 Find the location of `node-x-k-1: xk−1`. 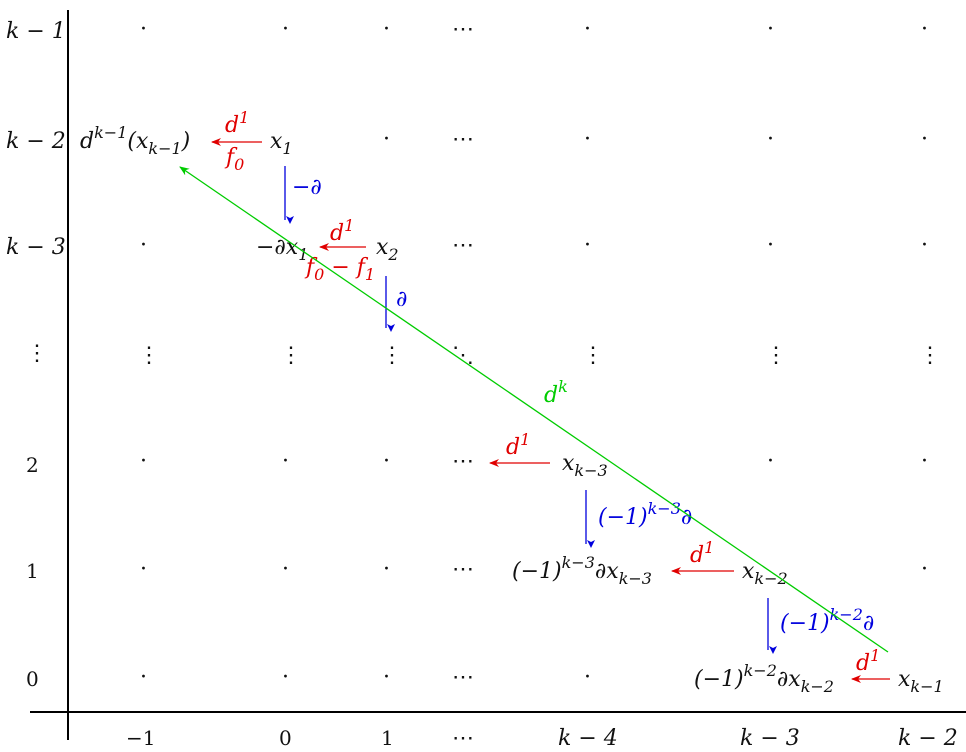

node-x-k-1: xk−1 is located at coordinates (921, 681).